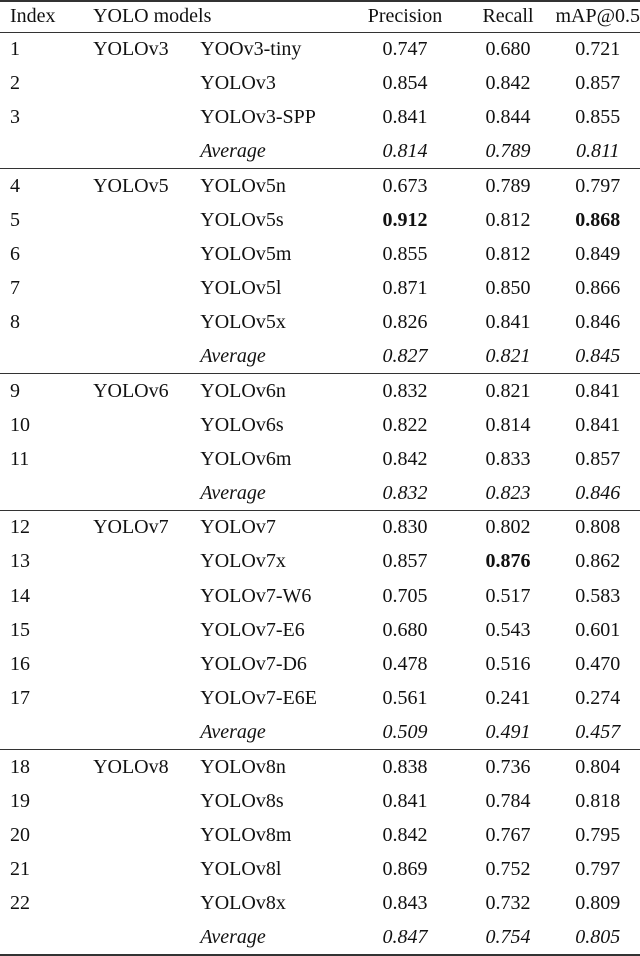 The image size is (640, 956). What do you see at coordinates (241, 869) in the screenshot?
I see `row-model: YOLOv8l` at bounding box center [241, 869].